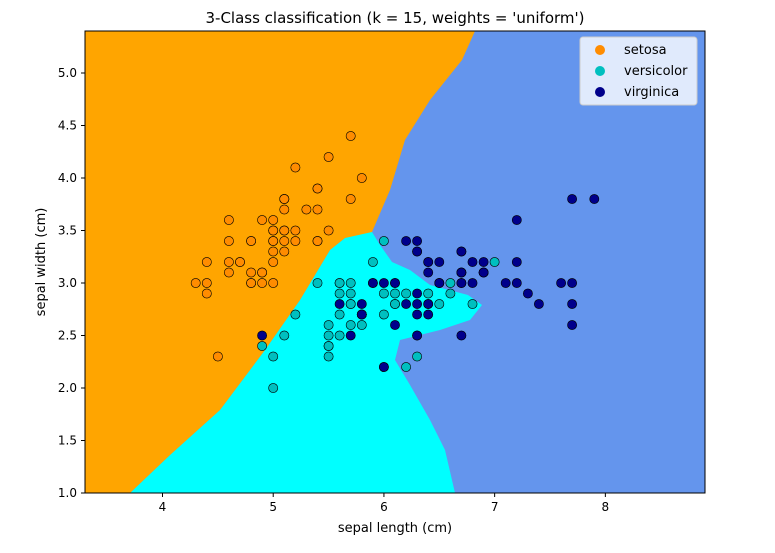 This screenshot has height=553, width=775. I want to click on legend-marker-virginica, so click(600, 92).